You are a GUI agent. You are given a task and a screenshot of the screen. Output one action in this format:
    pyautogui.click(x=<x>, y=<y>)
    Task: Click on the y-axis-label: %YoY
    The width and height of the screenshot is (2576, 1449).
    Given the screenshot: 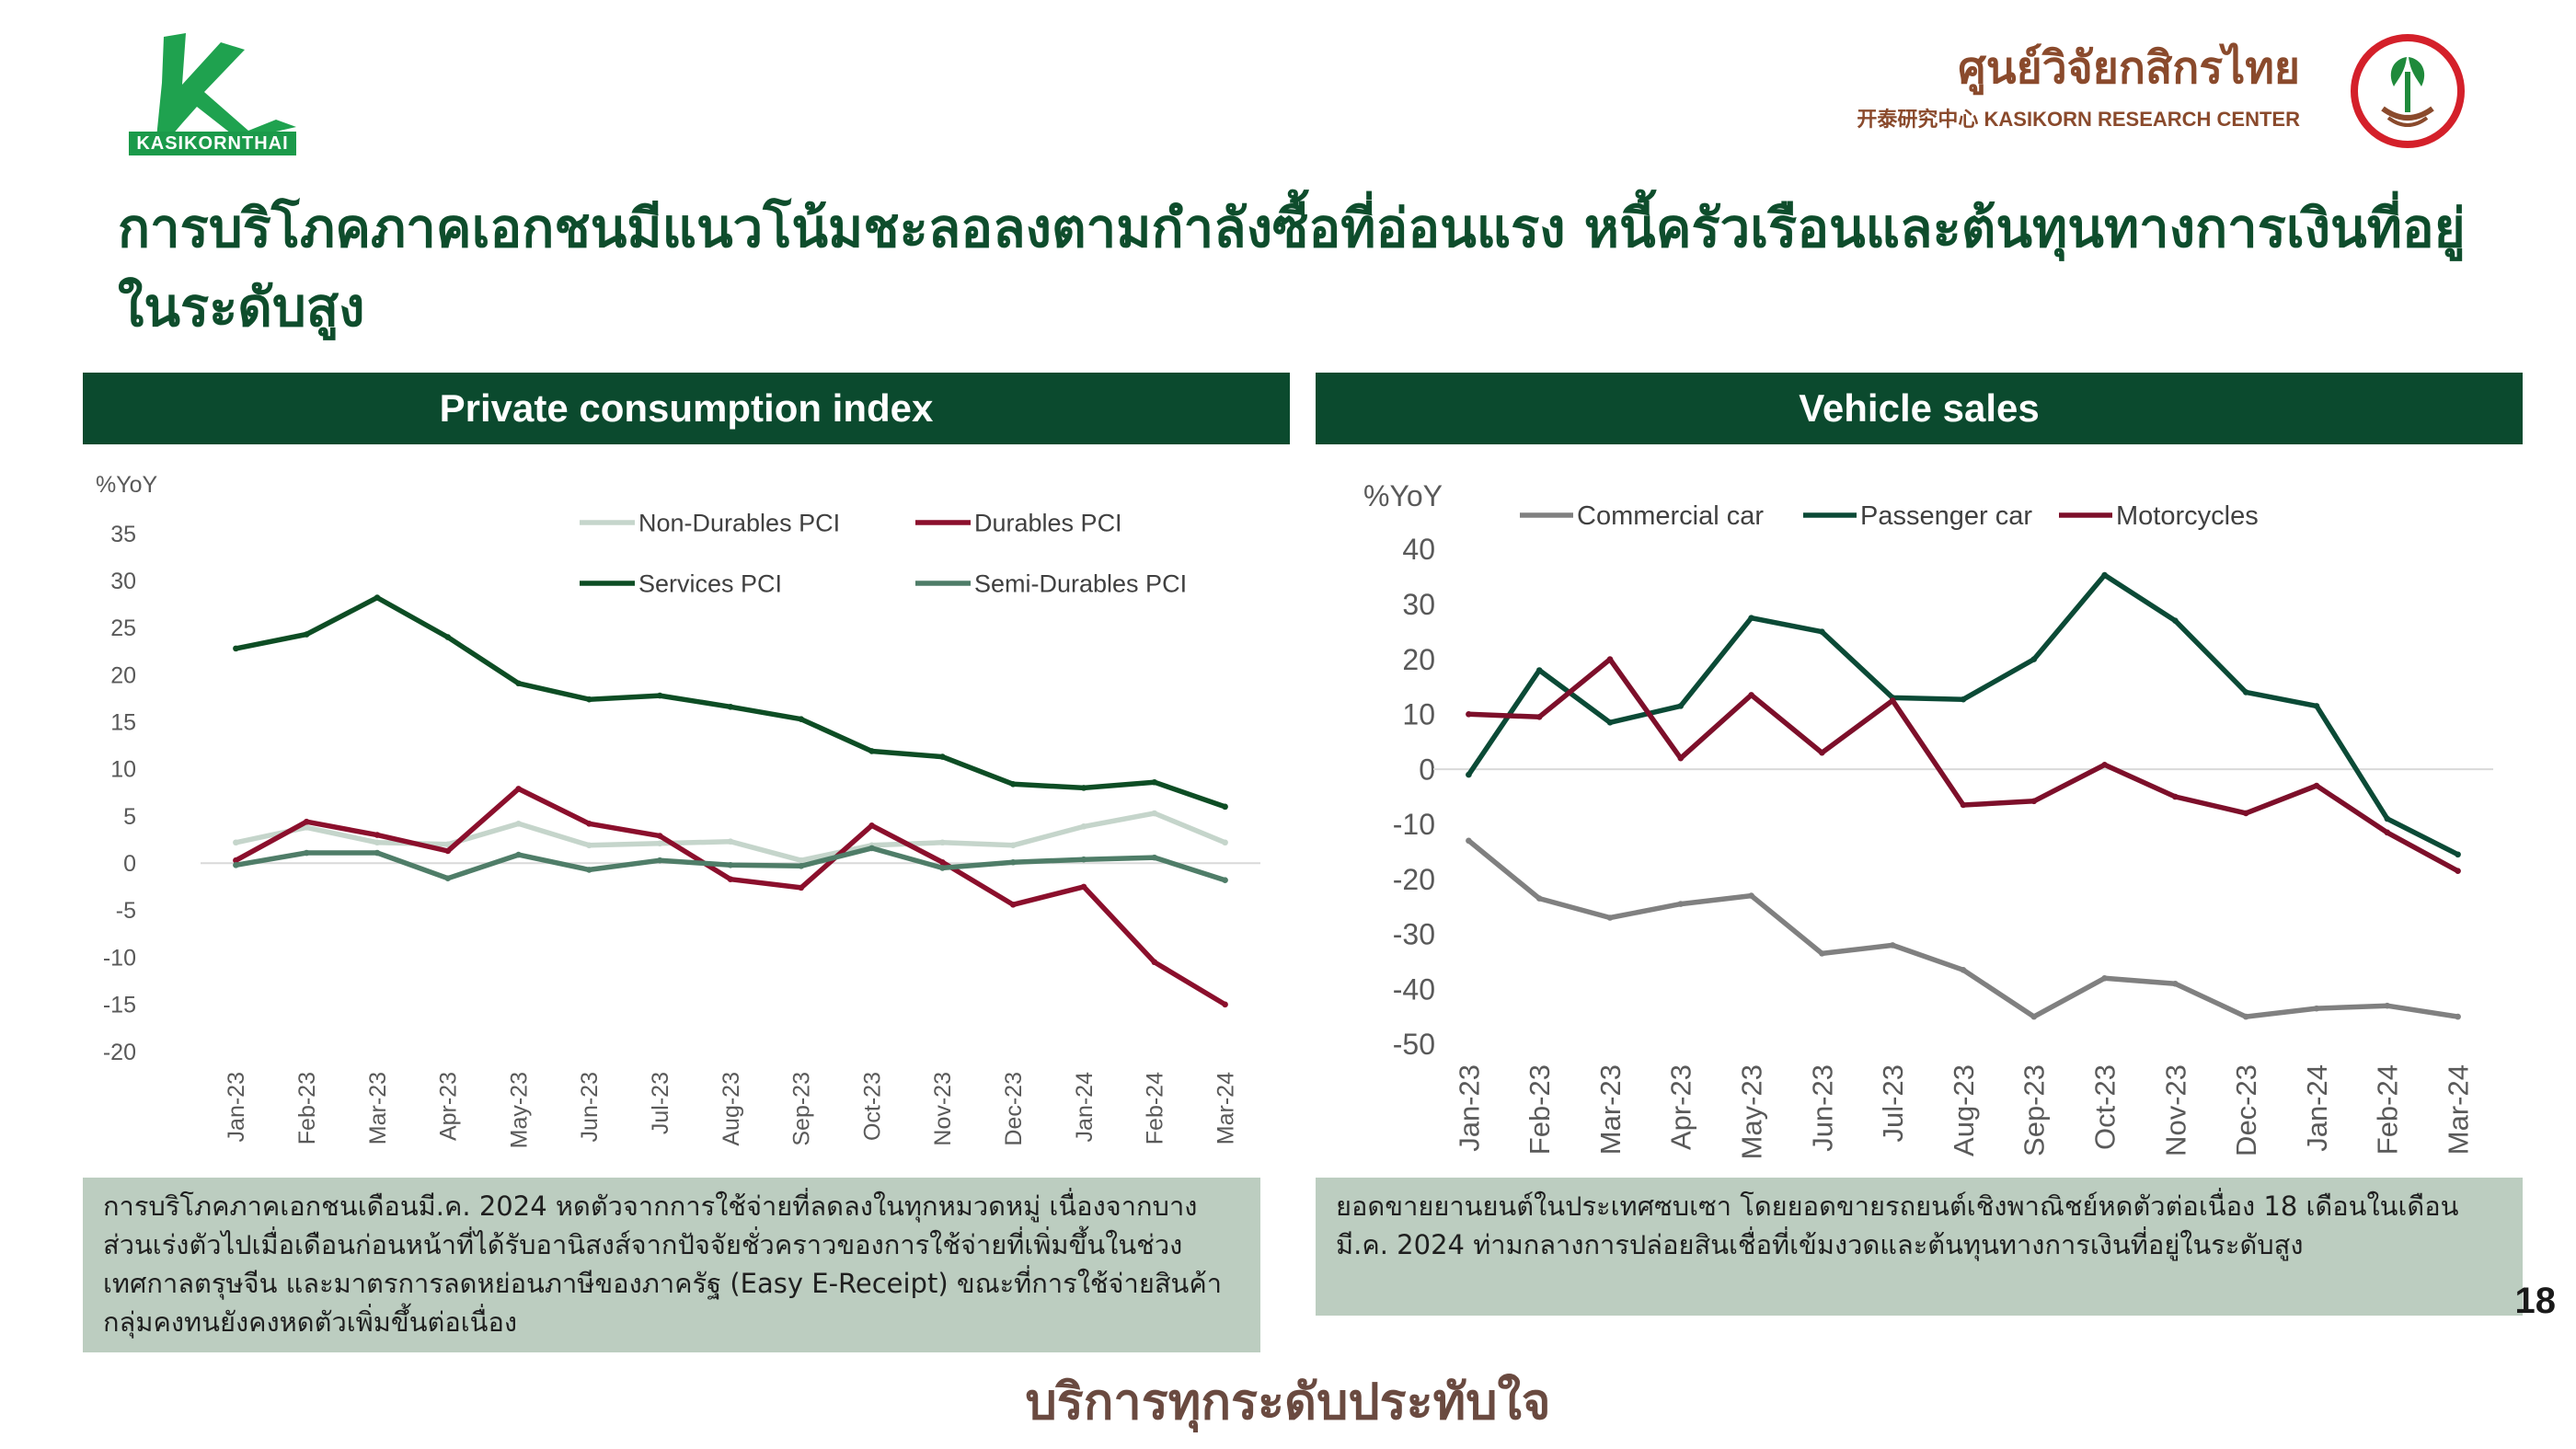 What is the action you would take?
    pyautogui.click(x=1403, y=495)
    